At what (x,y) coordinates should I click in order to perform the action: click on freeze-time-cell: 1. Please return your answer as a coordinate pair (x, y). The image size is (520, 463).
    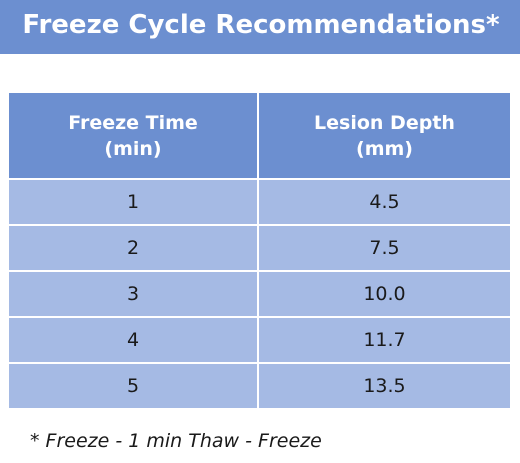
    Looking at the image, I should click on (134, 202).